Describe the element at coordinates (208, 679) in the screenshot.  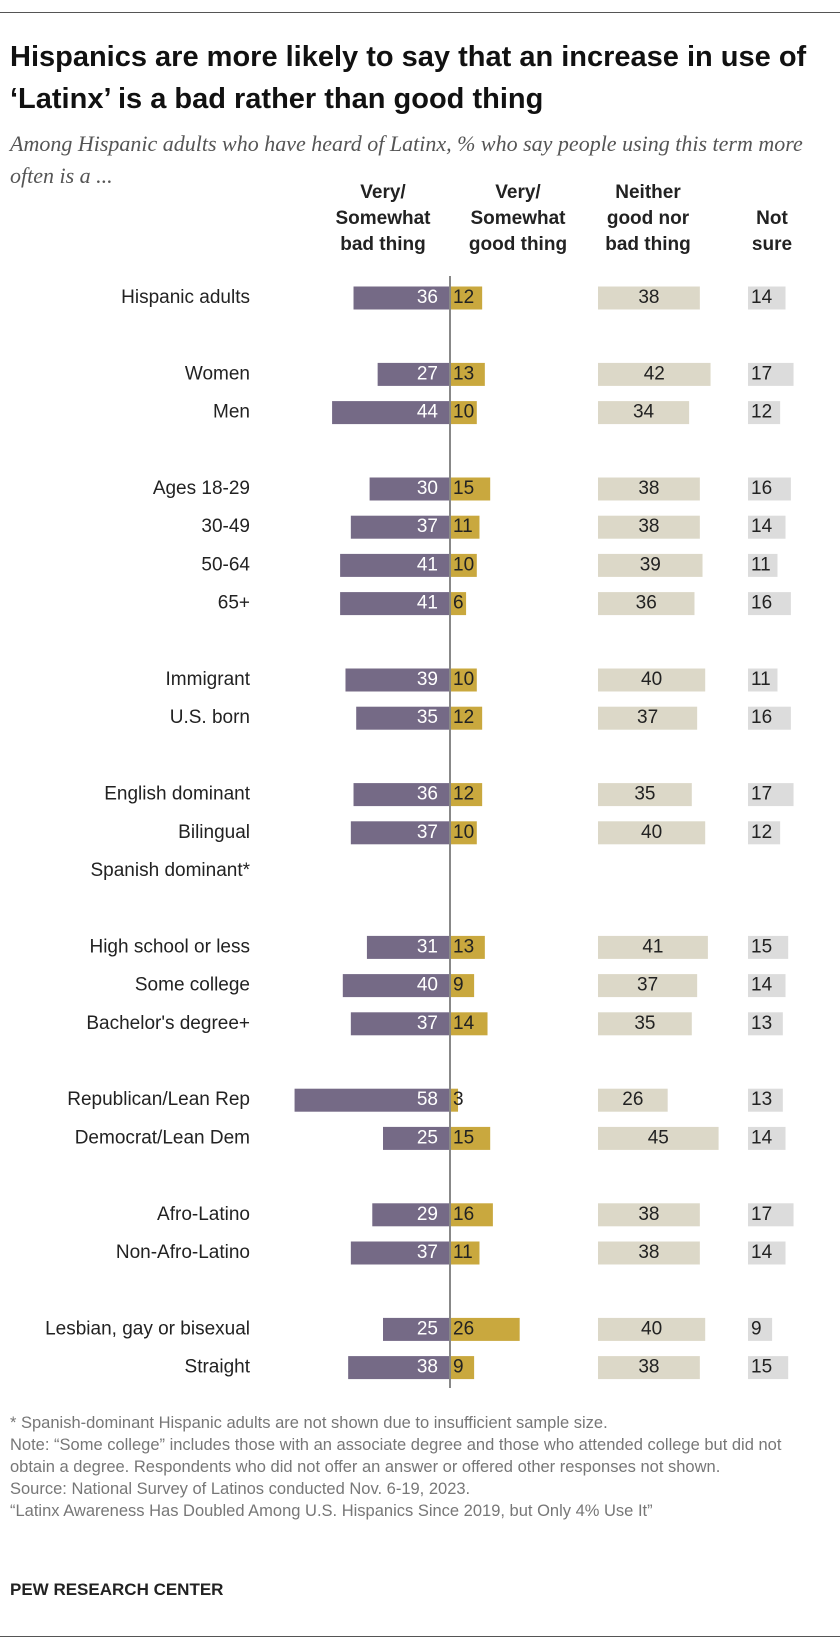
I see `category-label: Immigrant` at that location.